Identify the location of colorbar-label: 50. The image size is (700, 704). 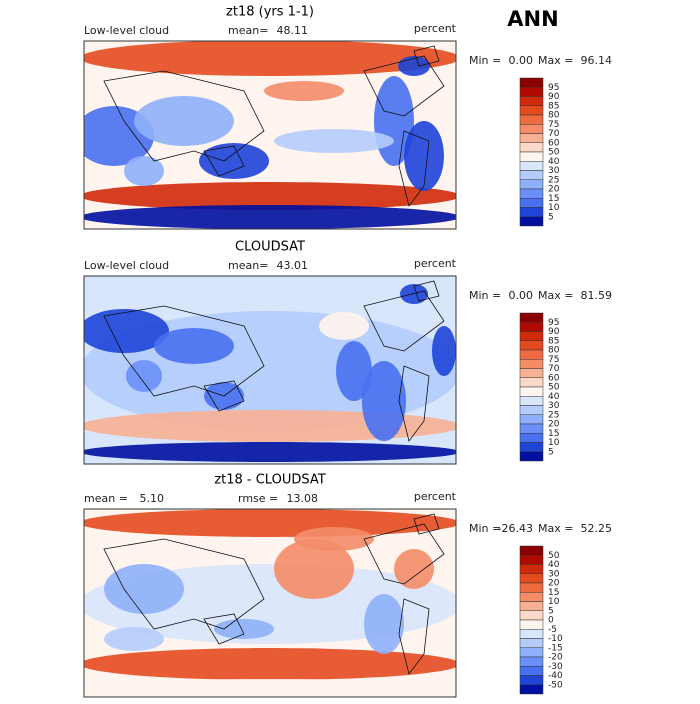
(554, 388).